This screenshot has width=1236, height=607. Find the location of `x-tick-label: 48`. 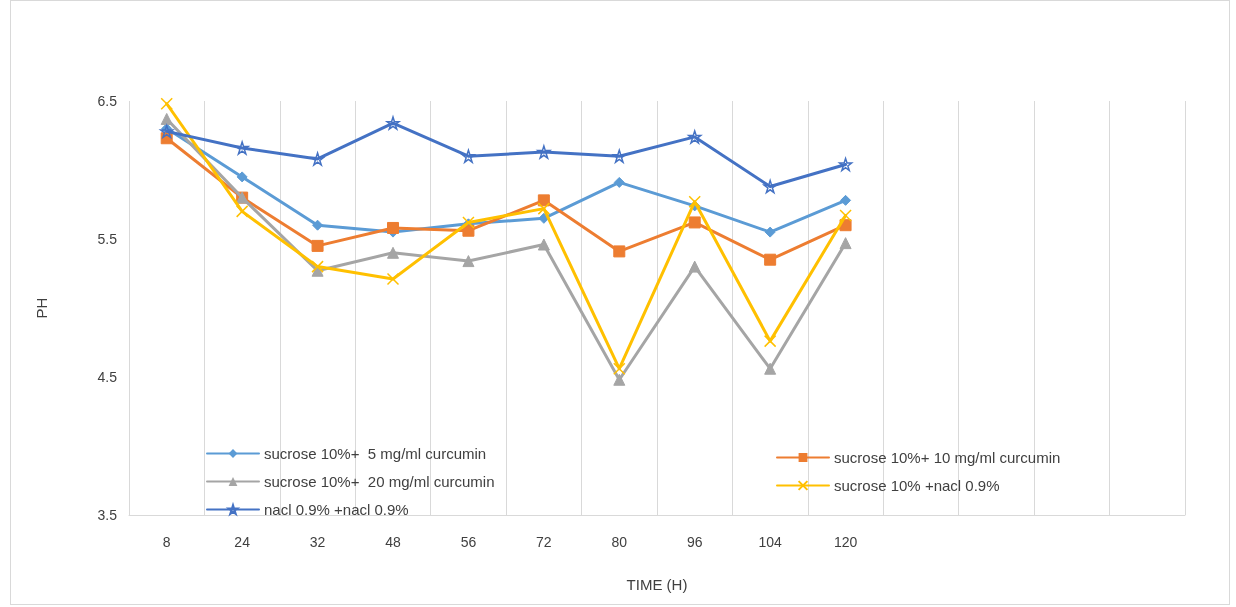

x-tick-label: 48 is located at coordinates (393, 542).